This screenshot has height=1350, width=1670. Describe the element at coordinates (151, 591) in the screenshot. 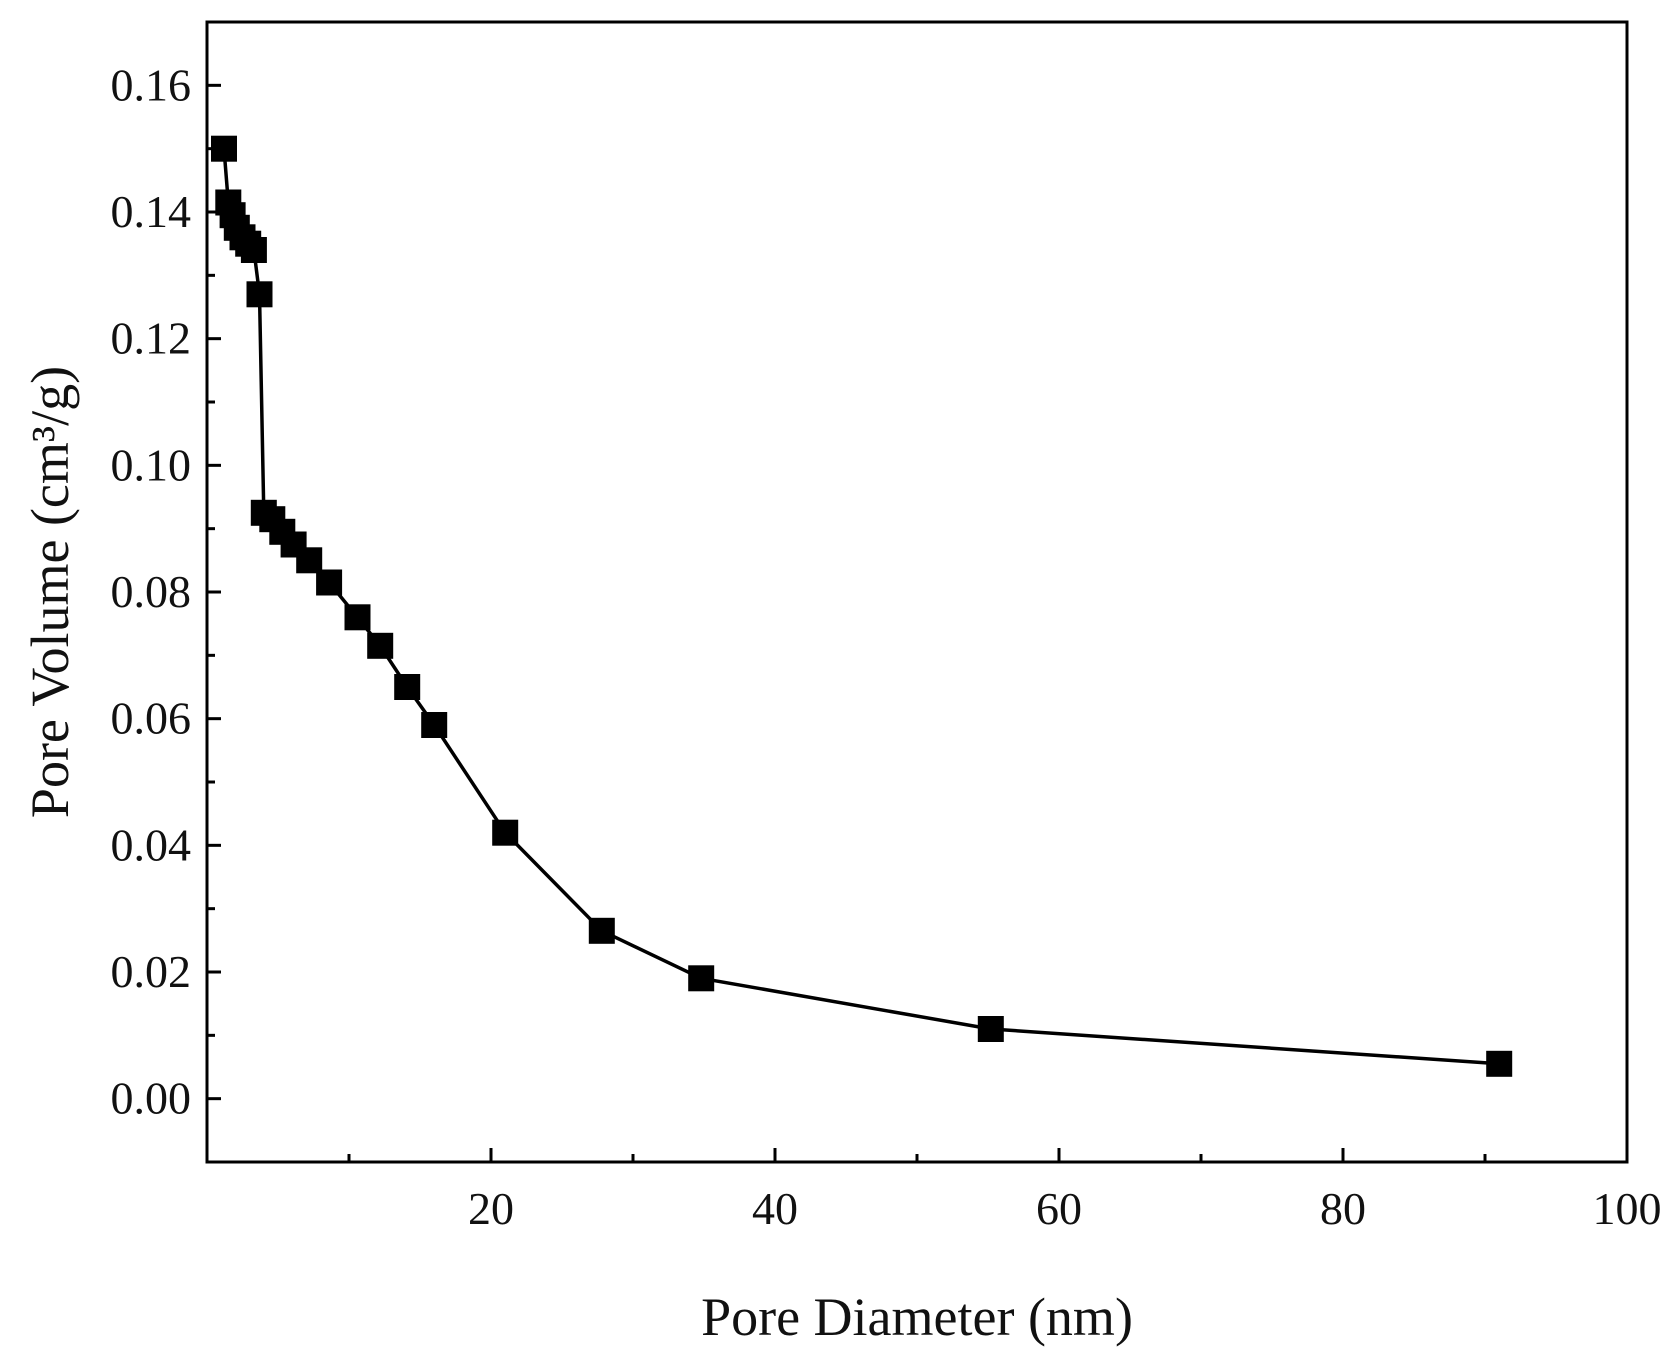

I see `y-tick-label: 0.08` at that location.